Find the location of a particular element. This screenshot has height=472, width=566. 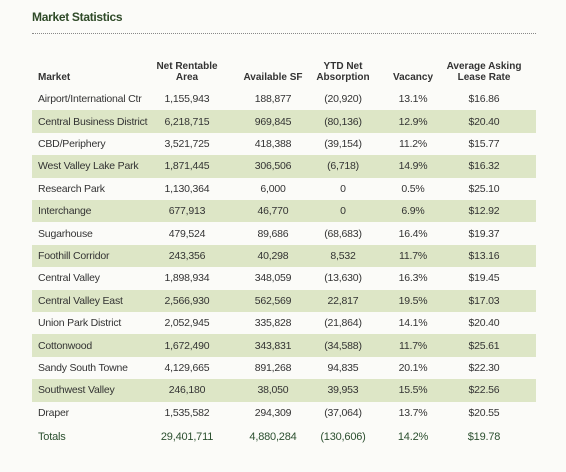

cell-value: $22.30 is located at coordinates (484, 367).